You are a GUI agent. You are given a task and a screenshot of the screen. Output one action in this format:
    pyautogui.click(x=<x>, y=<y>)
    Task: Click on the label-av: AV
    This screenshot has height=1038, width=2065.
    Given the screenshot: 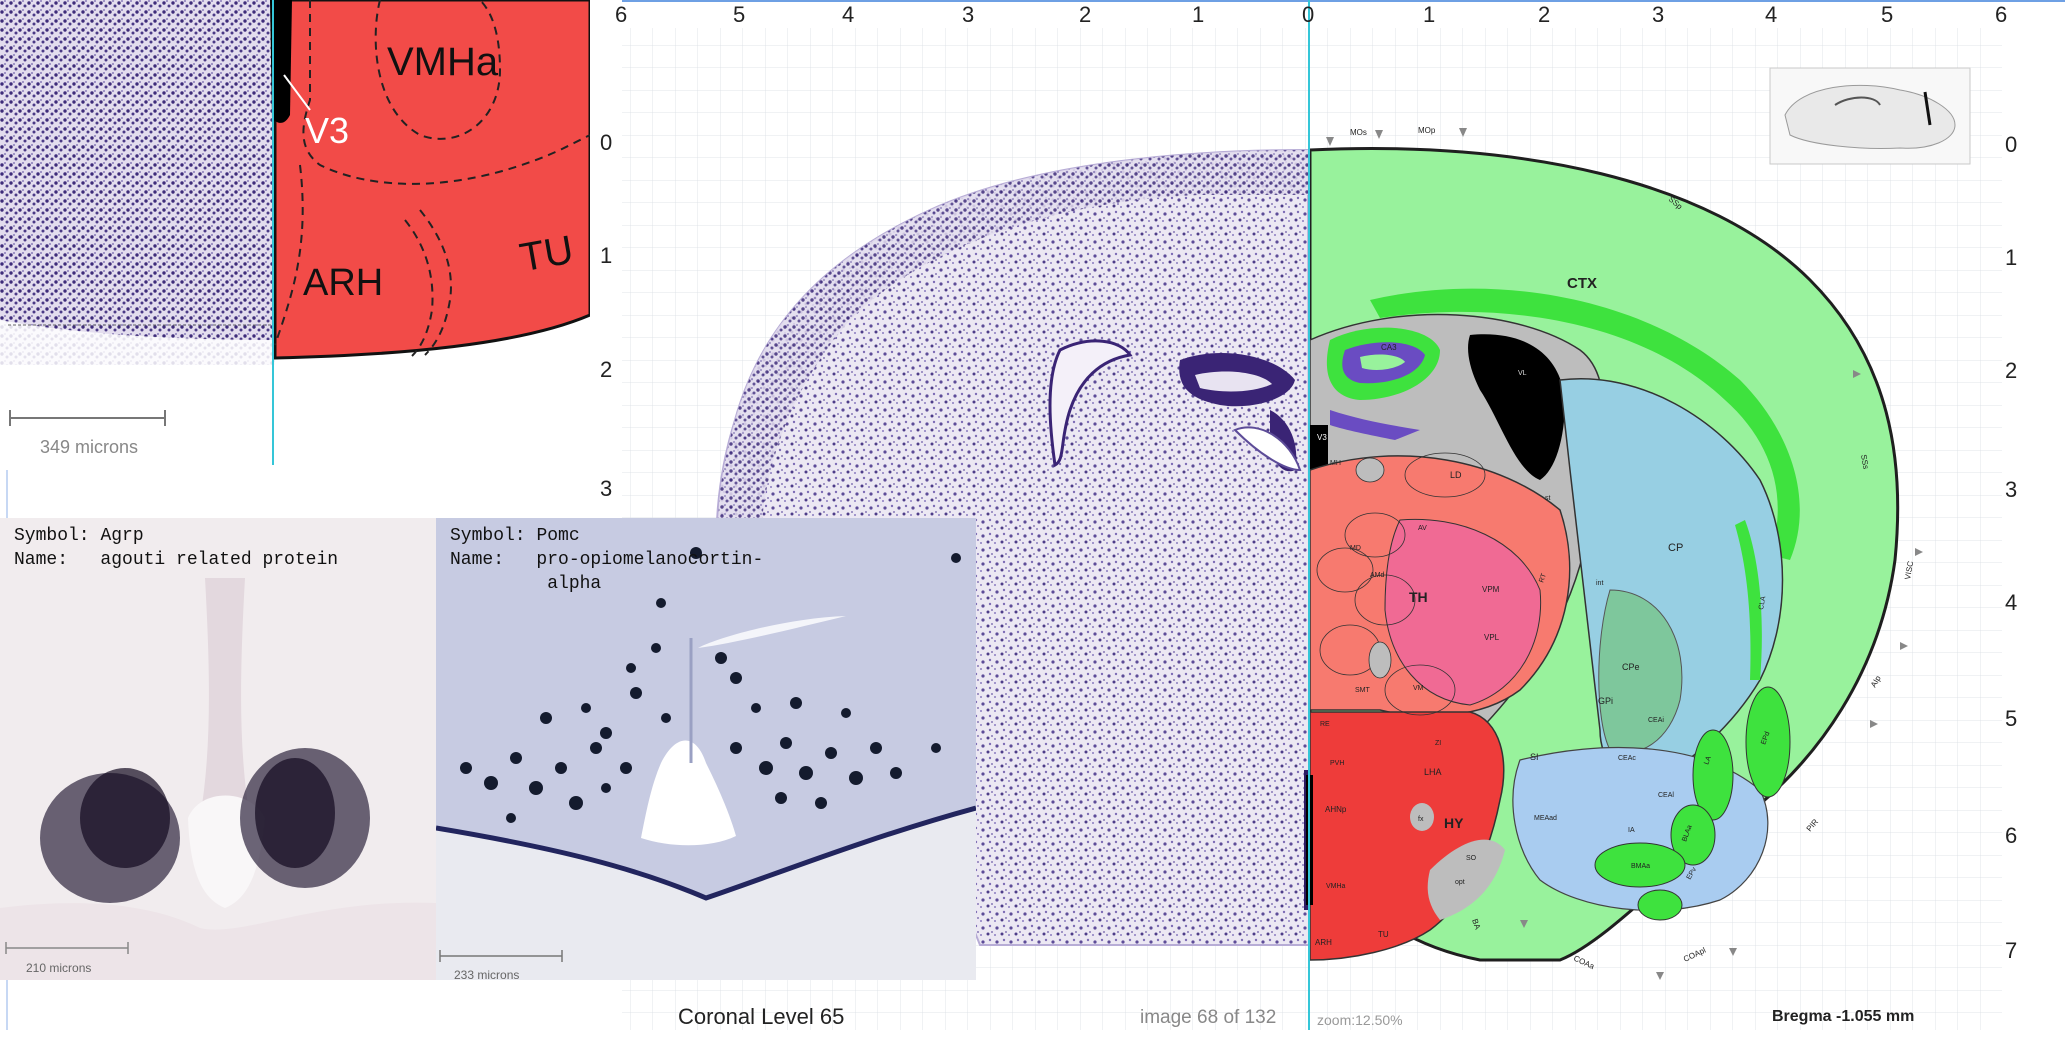 What is the action you would take?
    pyautogui.click(x=1422, y=528)
    